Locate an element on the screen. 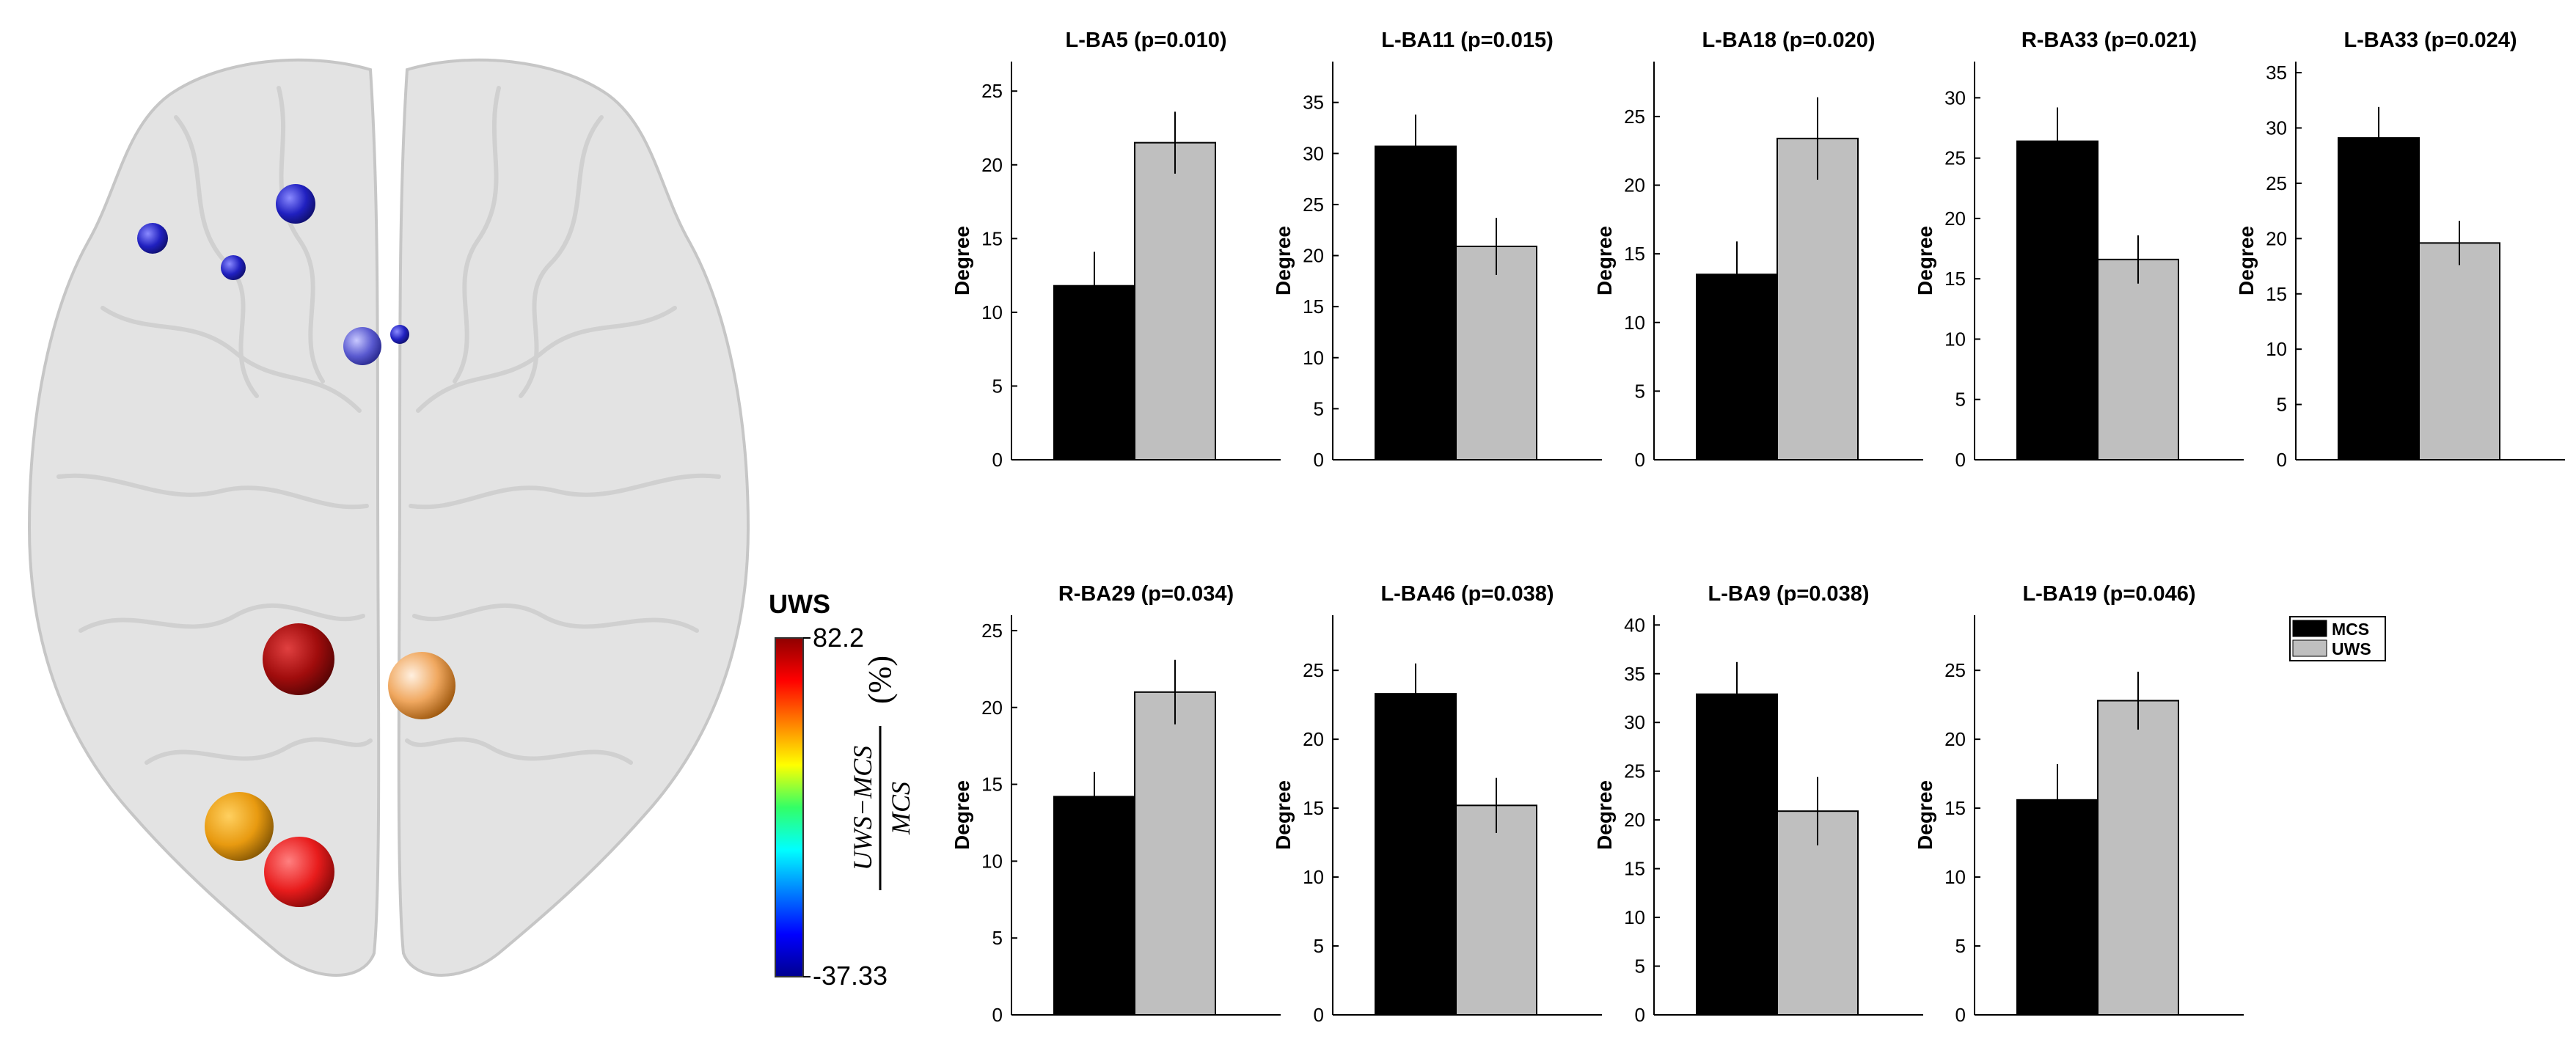 The height and width of the screenshot is (1053, 2576). chart-title: L-BA33 (p=0.024) is located at coordinates (2430, 40).